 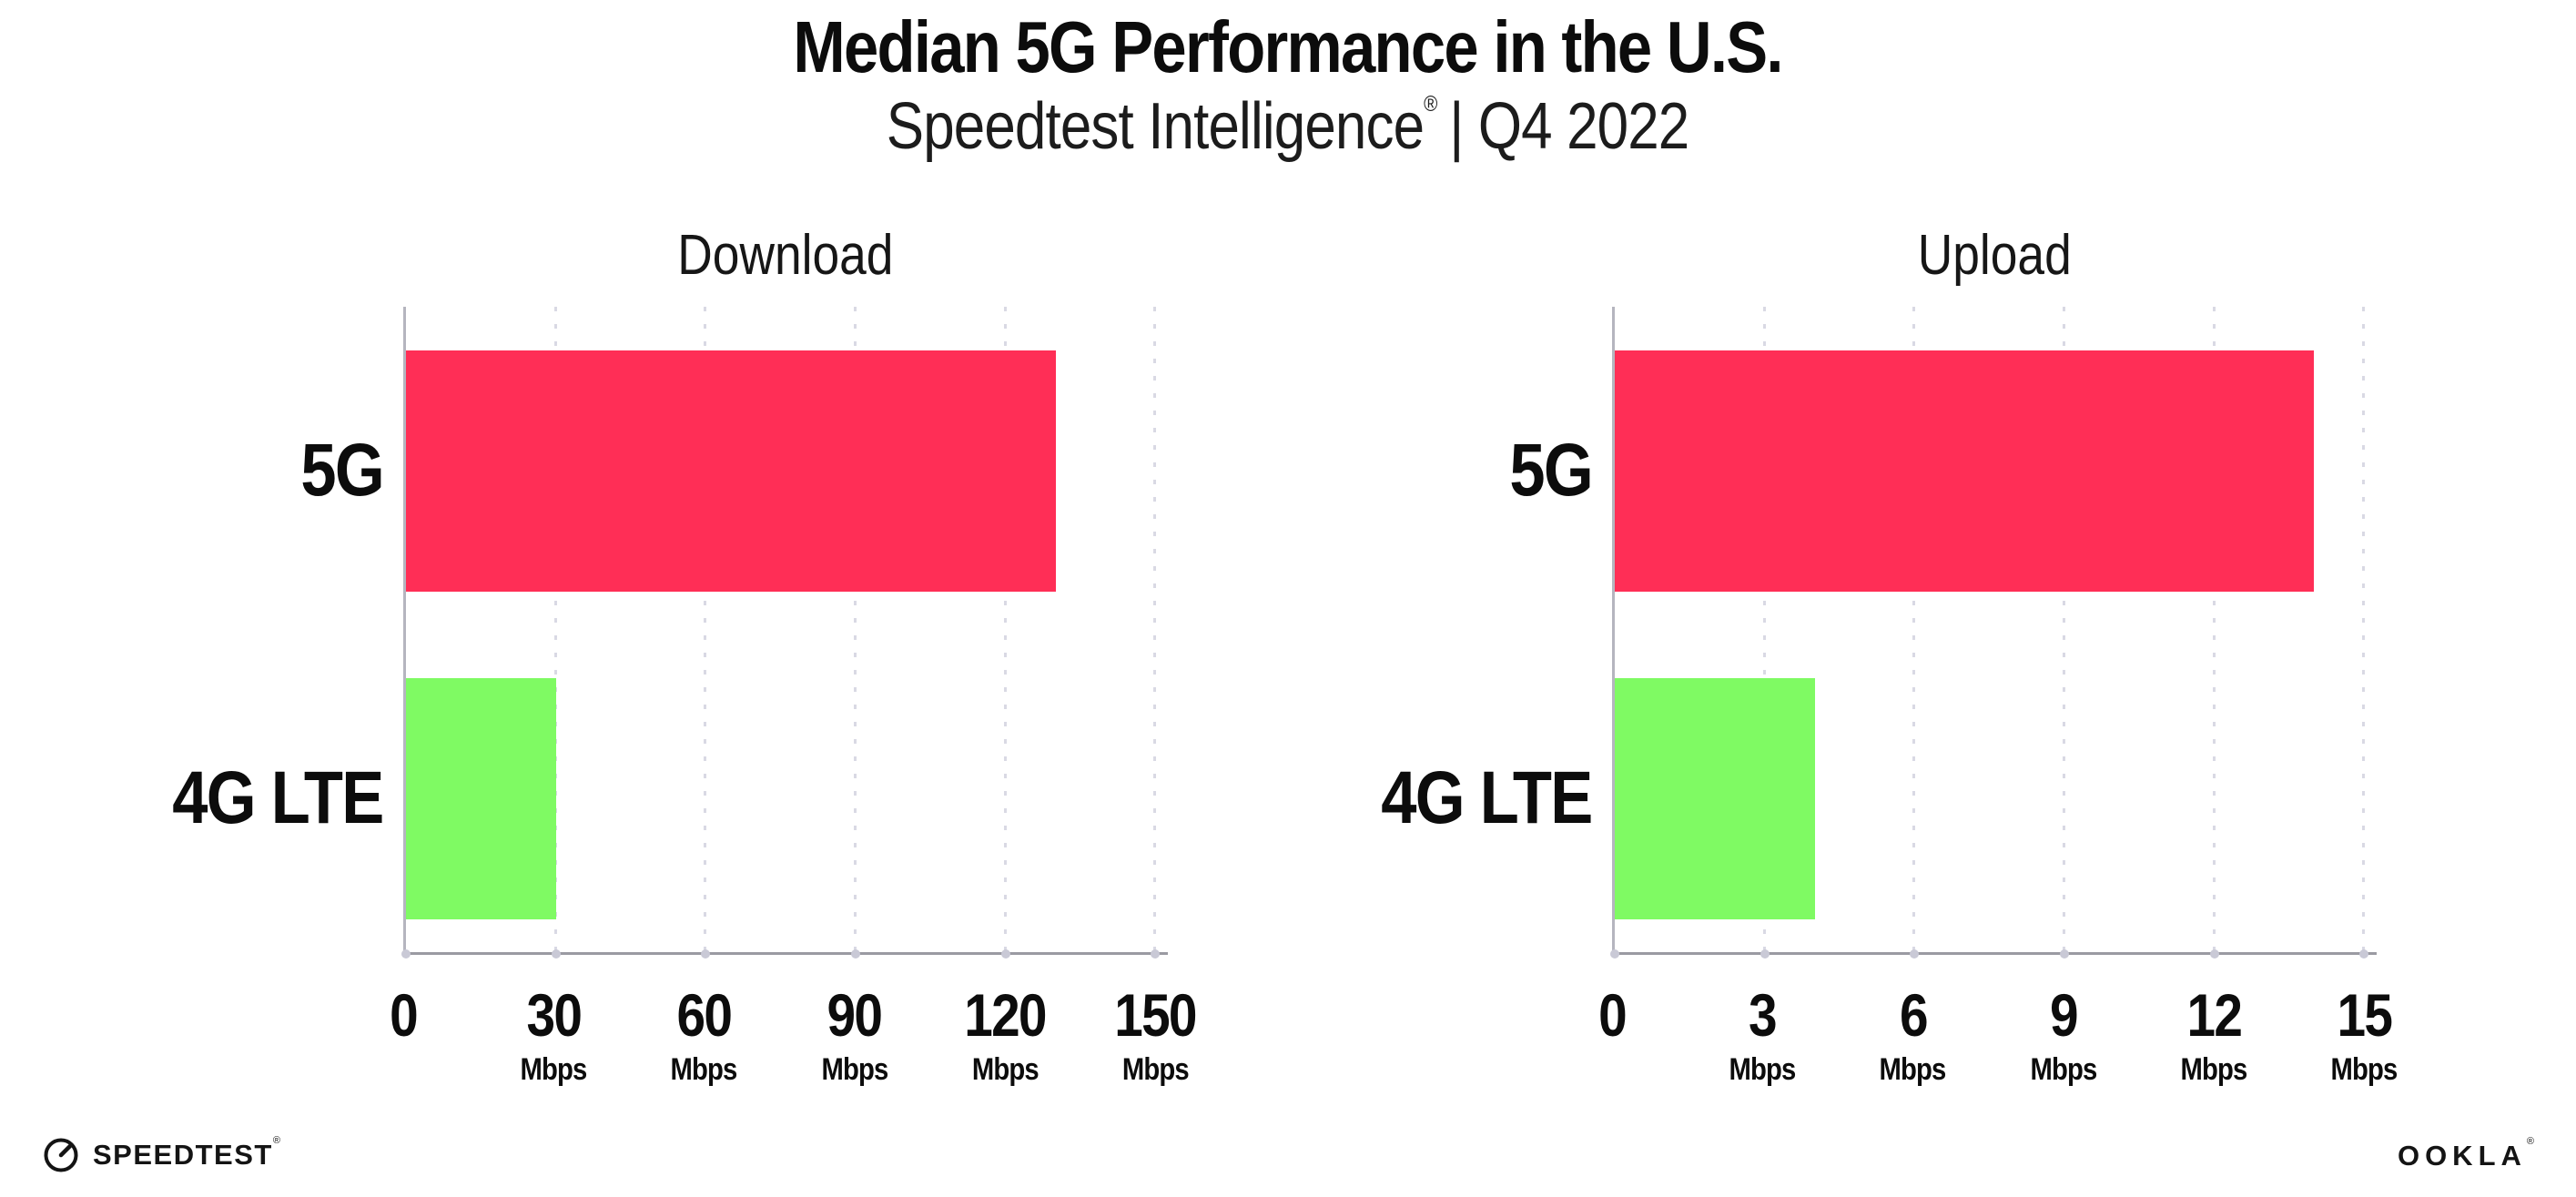 I want to click on subtitle-brand: Speedtest Intelligence, so click(x=1156, y=126).